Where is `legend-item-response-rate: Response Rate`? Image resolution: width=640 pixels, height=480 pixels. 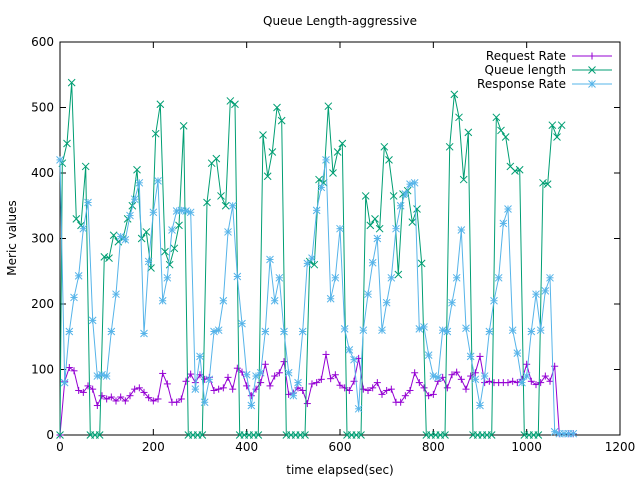 legend-item-response-rate: Response Rate is located at coordinates (544, 84).